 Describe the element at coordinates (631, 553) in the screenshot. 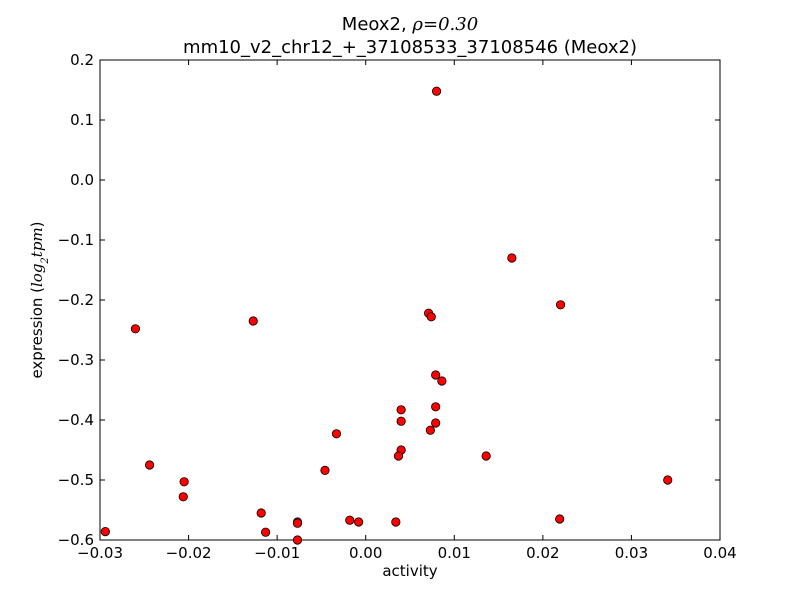

I see `x-tick-label: 0.03` at that location.